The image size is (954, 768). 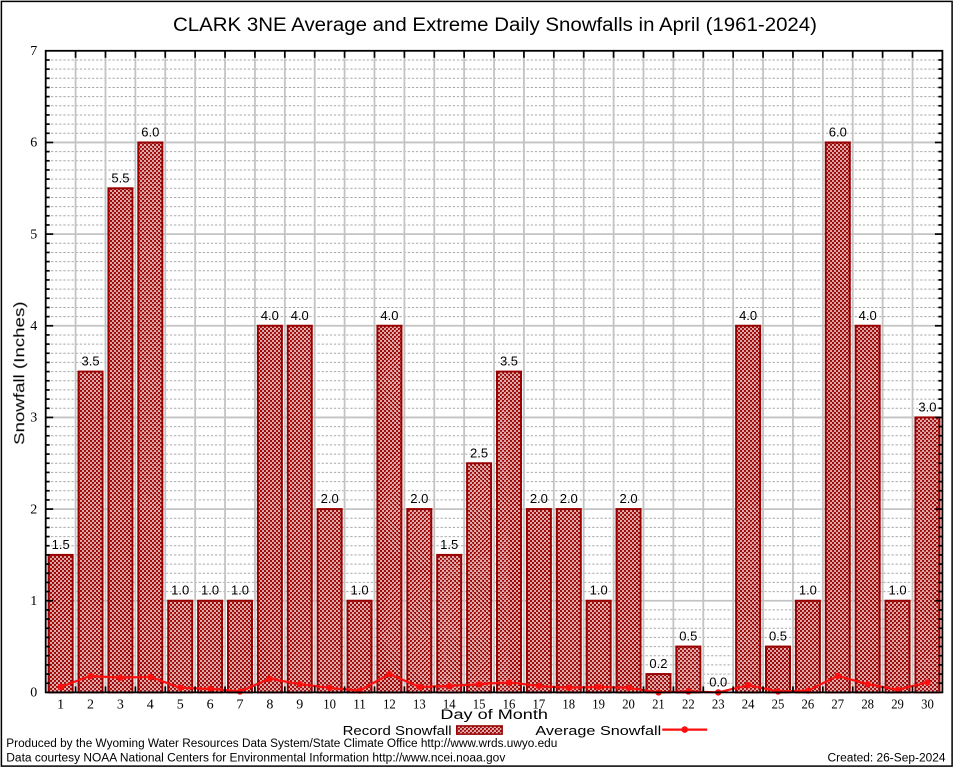 I want to click on svg-text: 15, so click(x=479, y=705).